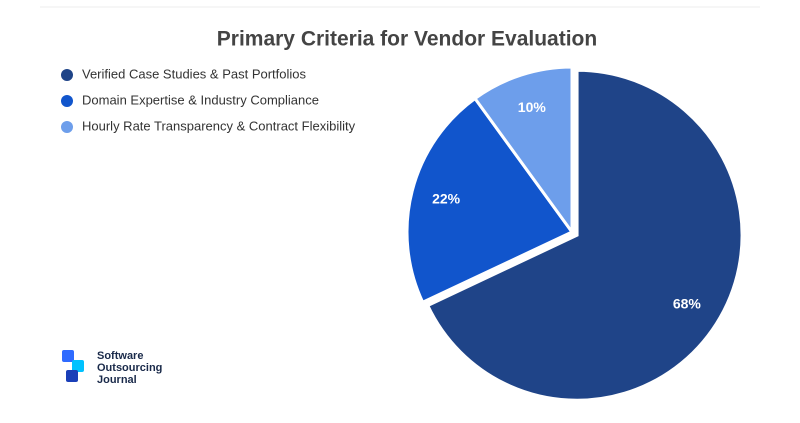 The image size is (800, 423). What do you see at coordinates (120, 356) in the screenshot?
I see `logo-text: Software` at bounding box center [120, 356].